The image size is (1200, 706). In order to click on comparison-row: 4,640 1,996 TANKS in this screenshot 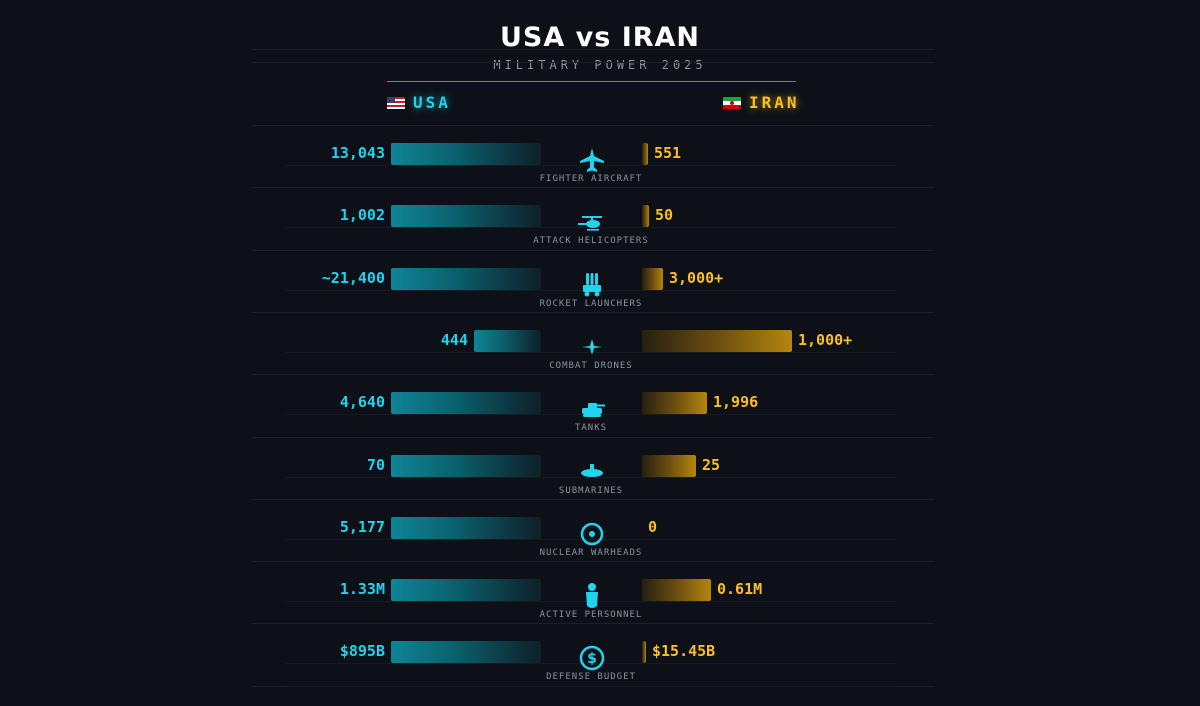, I will do `click(600, 407)`.